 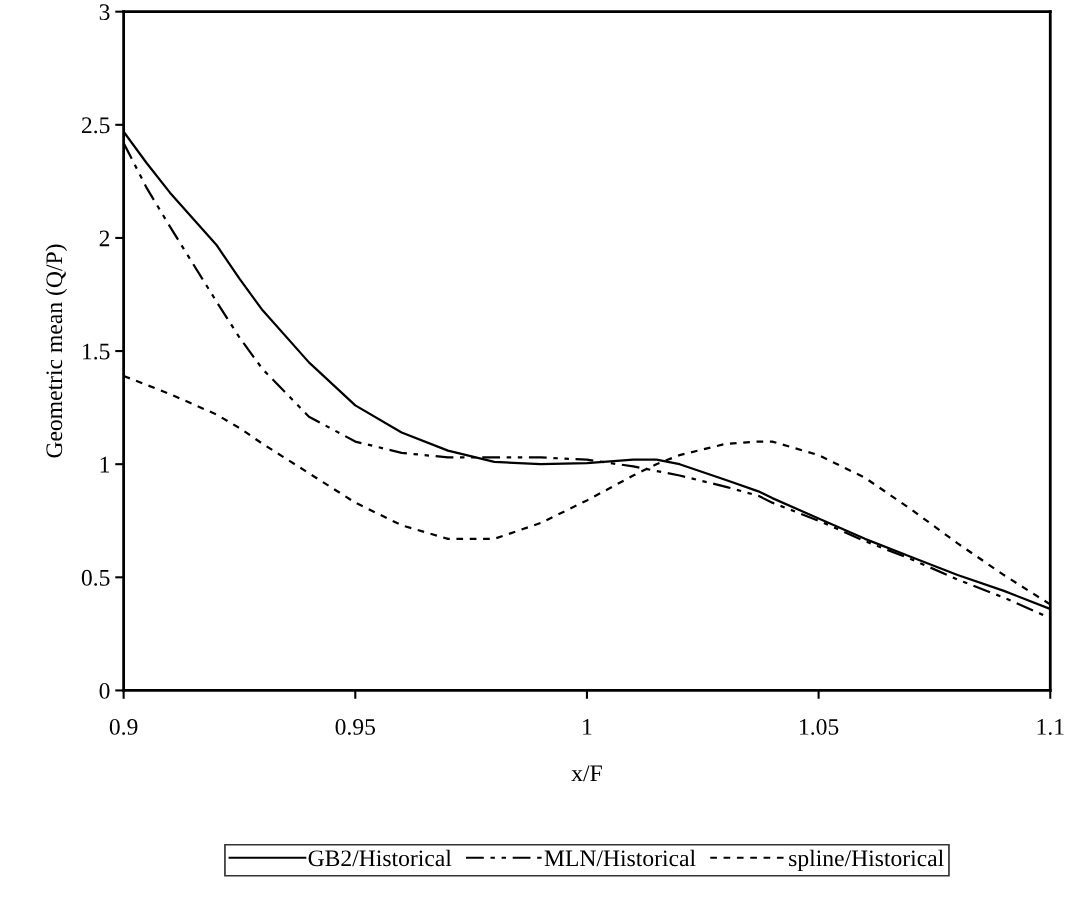 What do you see at coordinates (95, 125) in the screenshot?
I see `y-tick-label: 2.5` at bounding box center [95, 125].